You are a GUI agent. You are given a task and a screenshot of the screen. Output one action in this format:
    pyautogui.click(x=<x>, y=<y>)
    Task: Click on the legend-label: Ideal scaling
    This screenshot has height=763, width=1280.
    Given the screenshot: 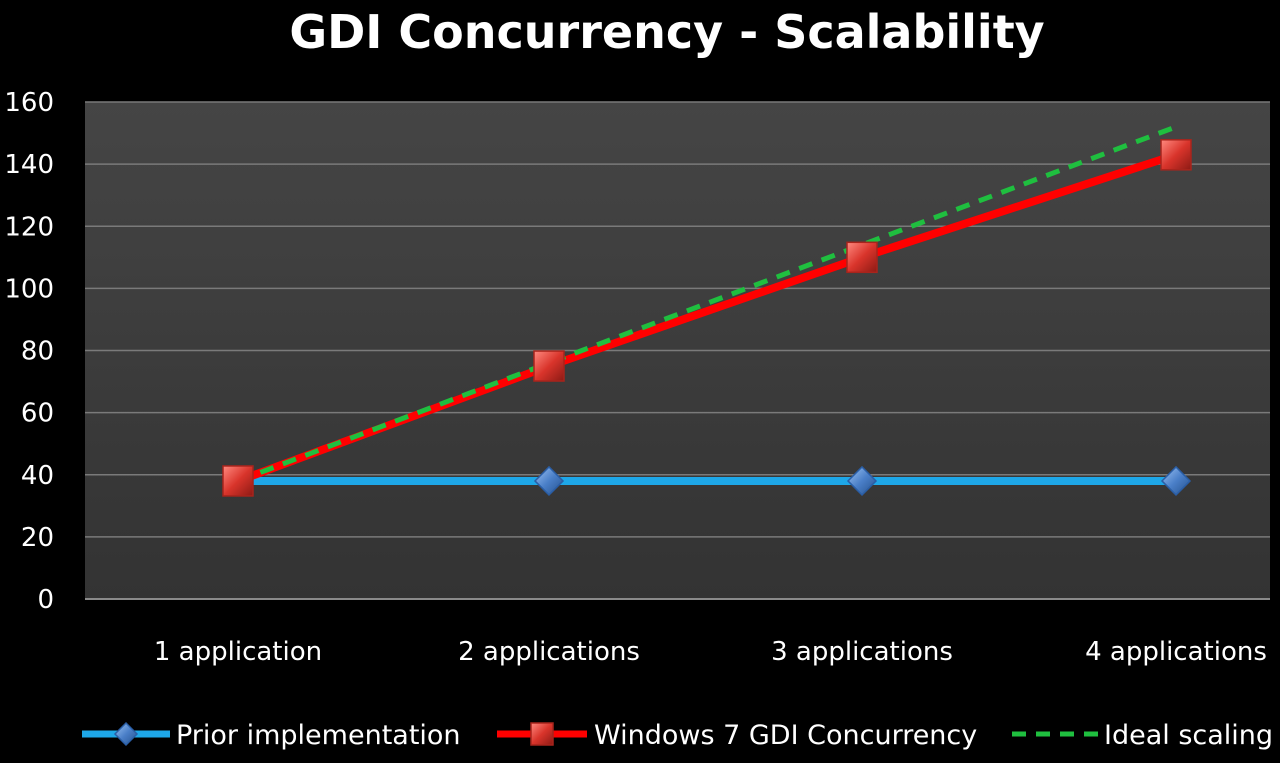 What is the action you would take?
    pyautogui.click(x=1188, y=735)
    